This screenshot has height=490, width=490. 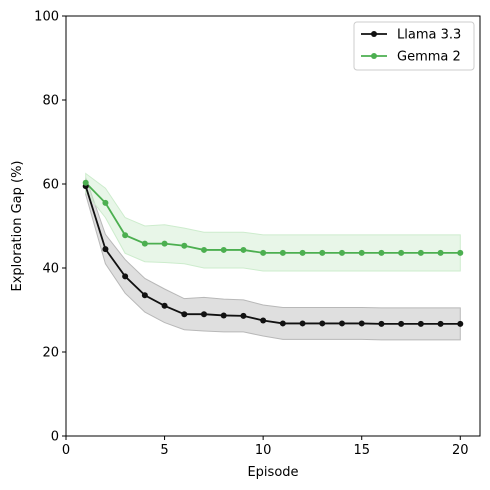 I want to click on x-tick-label: 5, so click(x=164, y=450).